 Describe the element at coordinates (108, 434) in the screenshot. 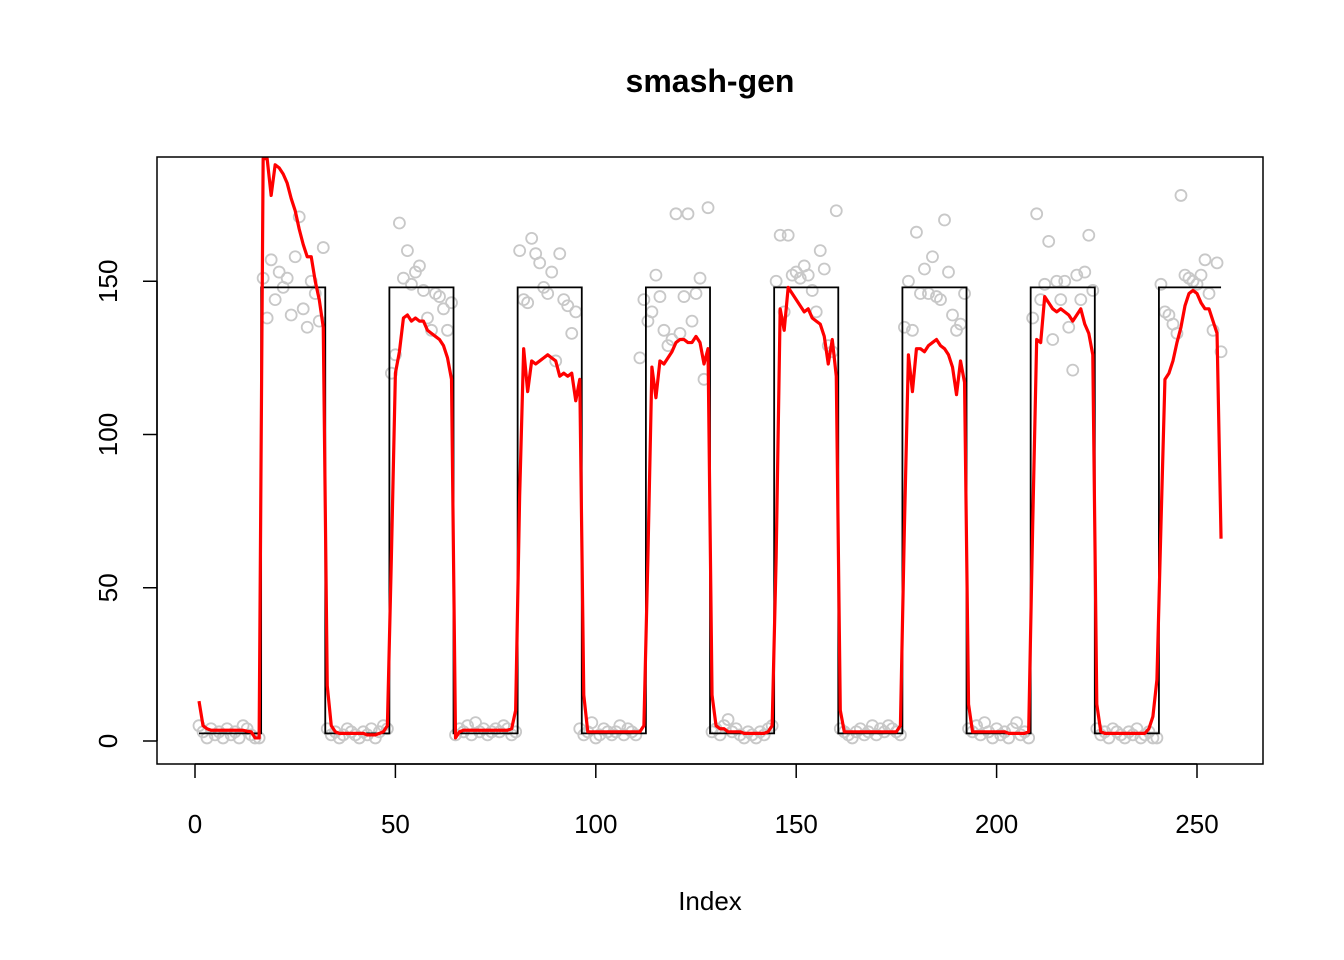

I see `y-tick-label: 100` at that location.